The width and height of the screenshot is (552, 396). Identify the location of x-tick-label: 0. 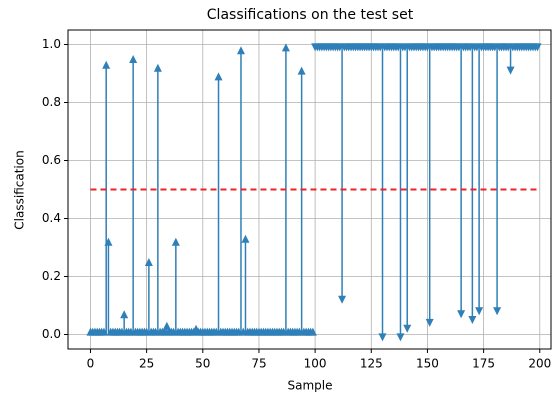
(91, 364).